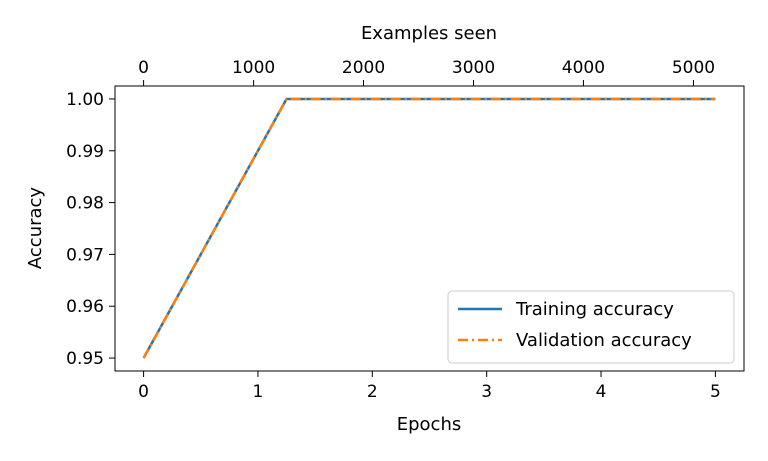  Describe the element at coordinates (473, 68) in the screenshot. I see `top-tick-label: 3000` at that location.